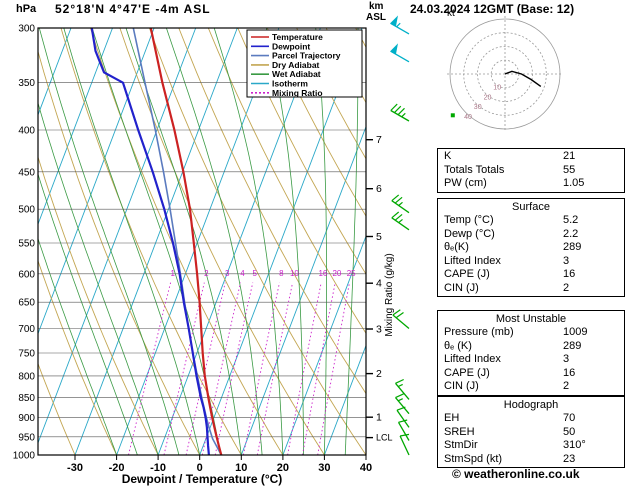 The height and width of the screenshot is (486, 629). What do you see at coordinates (523, 78) in the screenshot?
I see `hodograph-trace` at bounding box center [523, 78].